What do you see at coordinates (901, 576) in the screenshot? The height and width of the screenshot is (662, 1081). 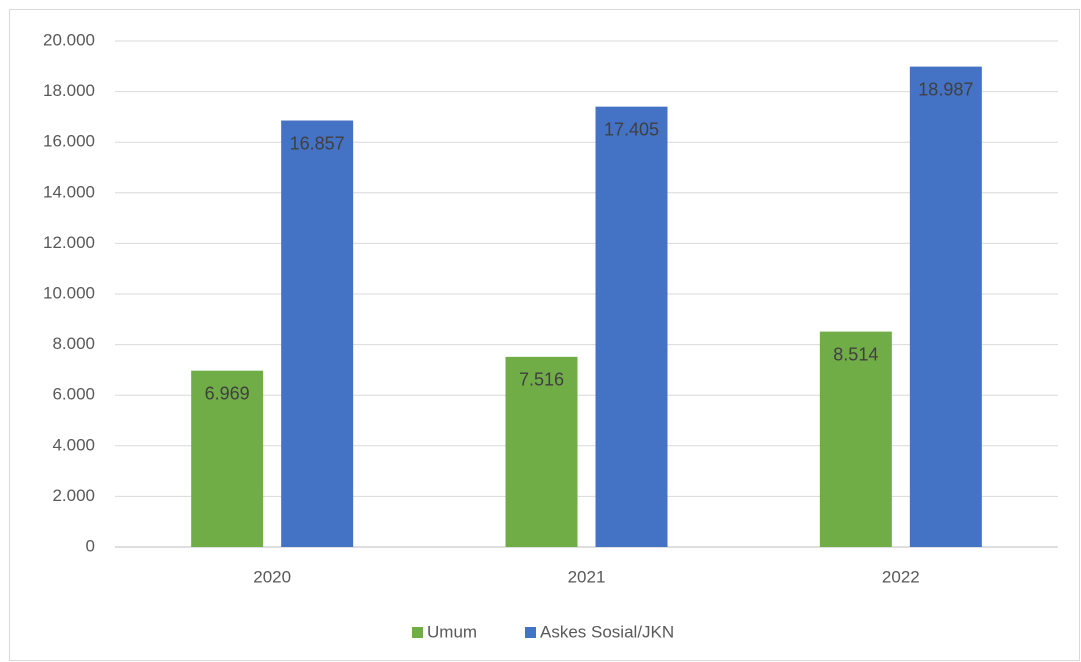 I see `x-tick-label: 2022` at bounding box center [901, 576].